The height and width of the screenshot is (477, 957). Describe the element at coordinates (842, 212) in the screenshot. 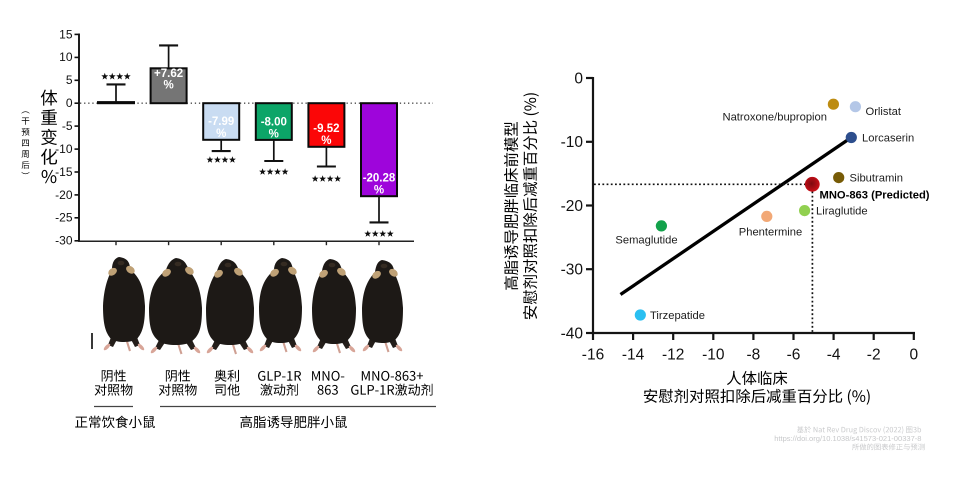

I see `svg-text: Liraglutide` at that location.